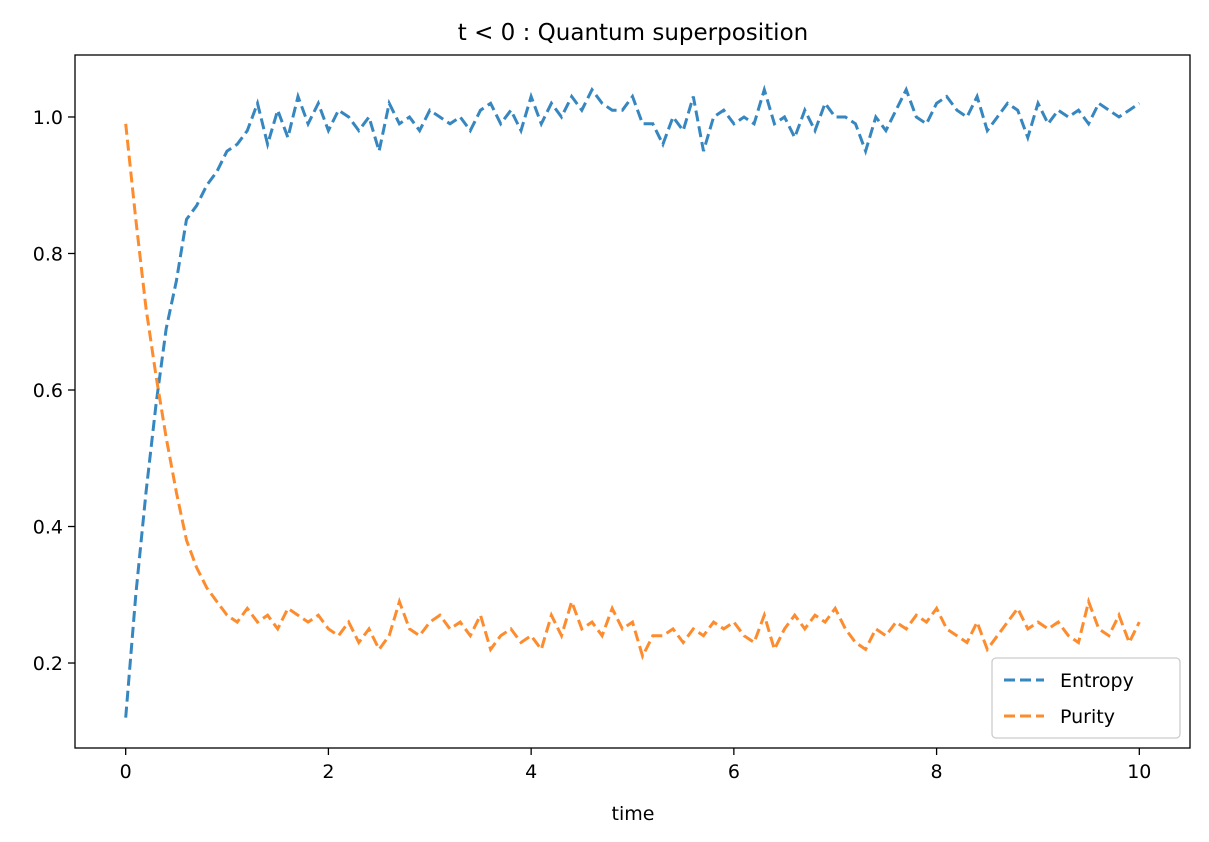 The height and width of the screenshot is (842, 1209). What do you see at coordinates (633, 814) in the screenshot?
I see `x-axis-label: time` at bounding box center [633, 814].